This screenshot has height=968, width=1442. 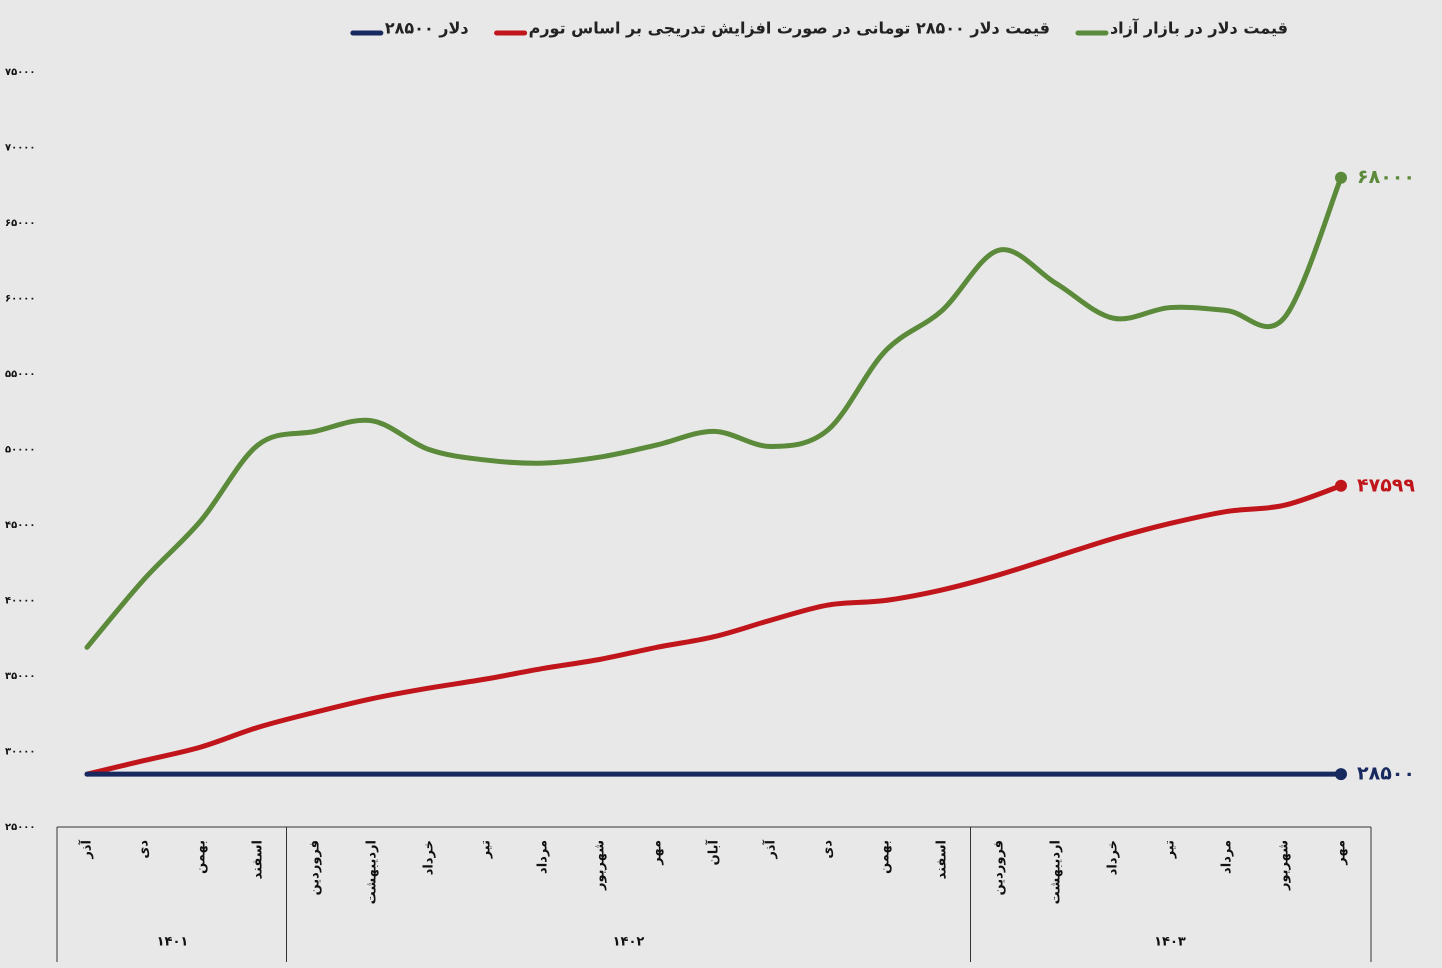 What do you see at coordinates (20, 752) in the screenshot?
I see `y-tick-label: ۳۰۰۰۰` at bounding box center [20, 752].